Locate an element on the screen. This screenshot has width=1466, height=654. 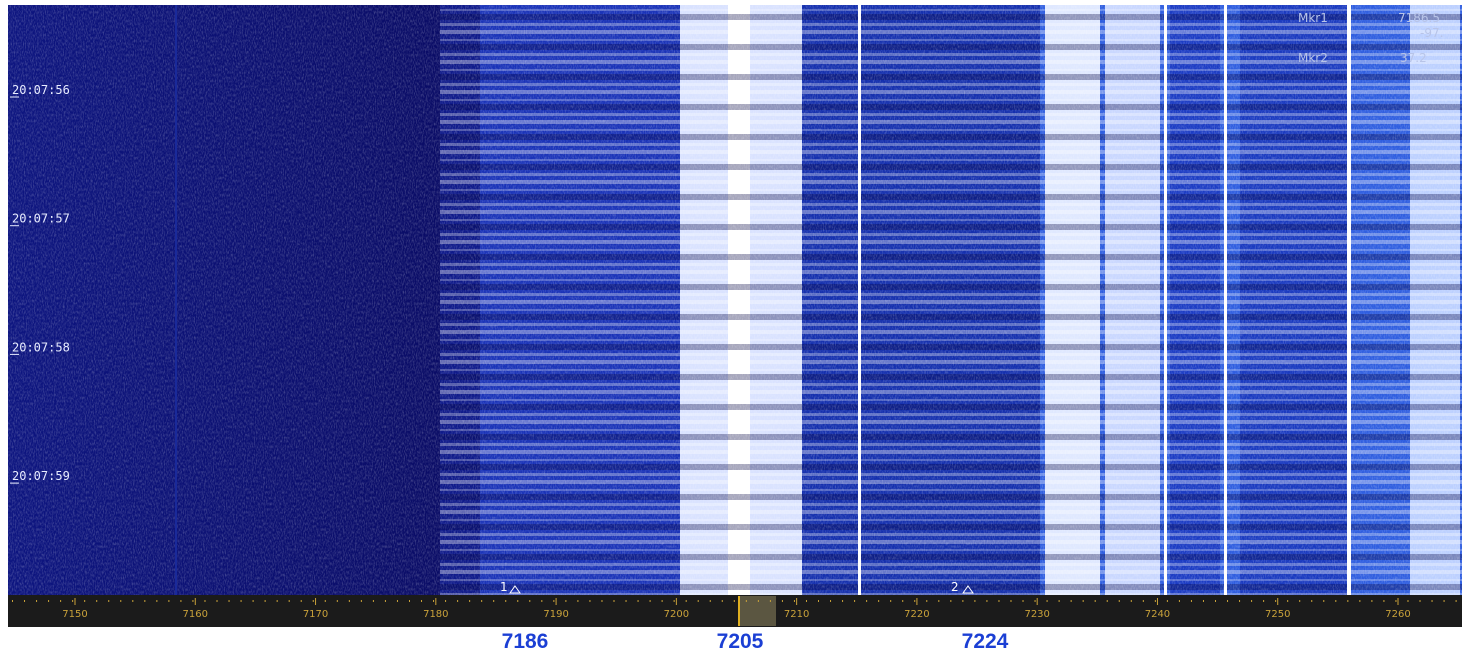
frequency-axis is located at coordinates (735, 611).